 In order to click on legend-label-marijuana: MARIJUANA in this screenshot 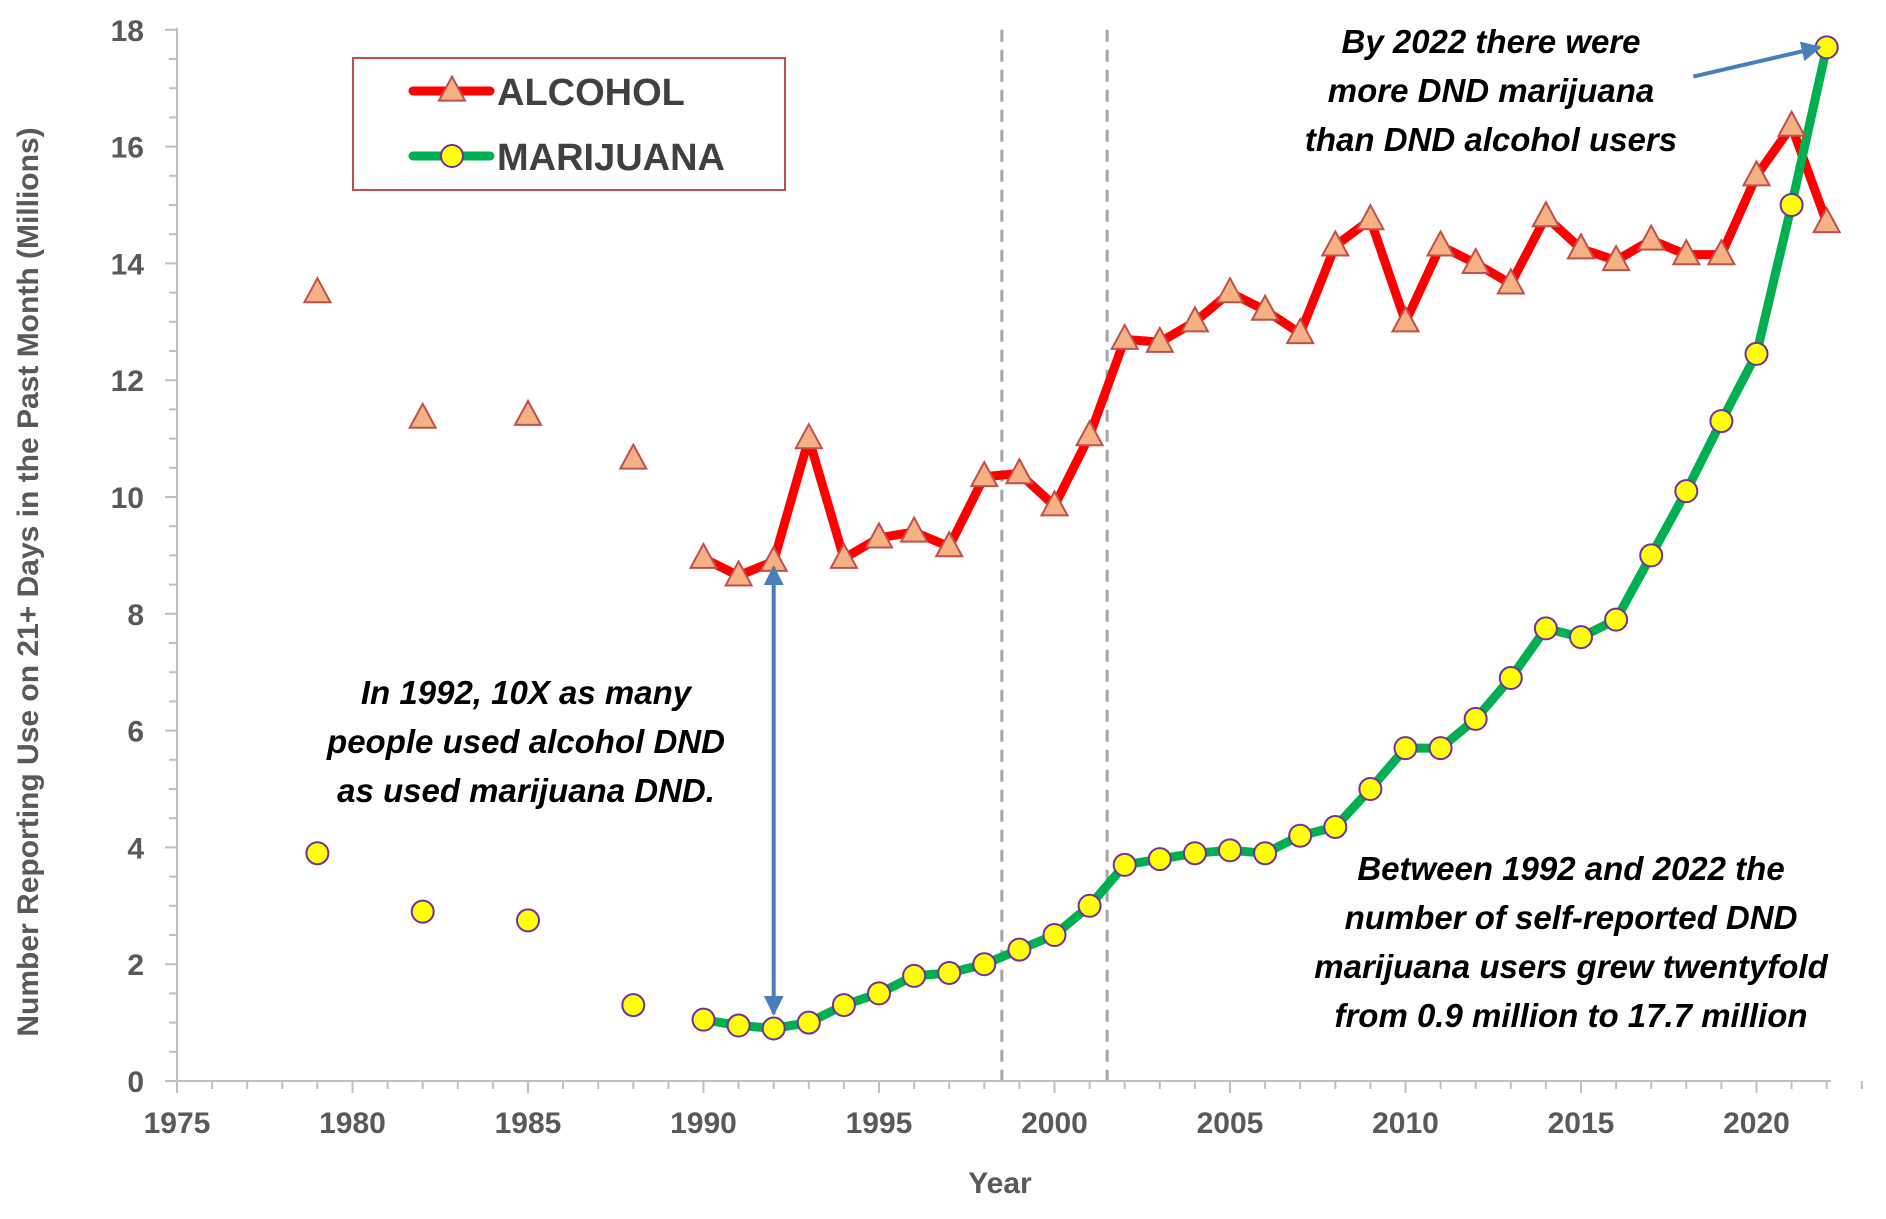, I will do `click(611, 158)`.